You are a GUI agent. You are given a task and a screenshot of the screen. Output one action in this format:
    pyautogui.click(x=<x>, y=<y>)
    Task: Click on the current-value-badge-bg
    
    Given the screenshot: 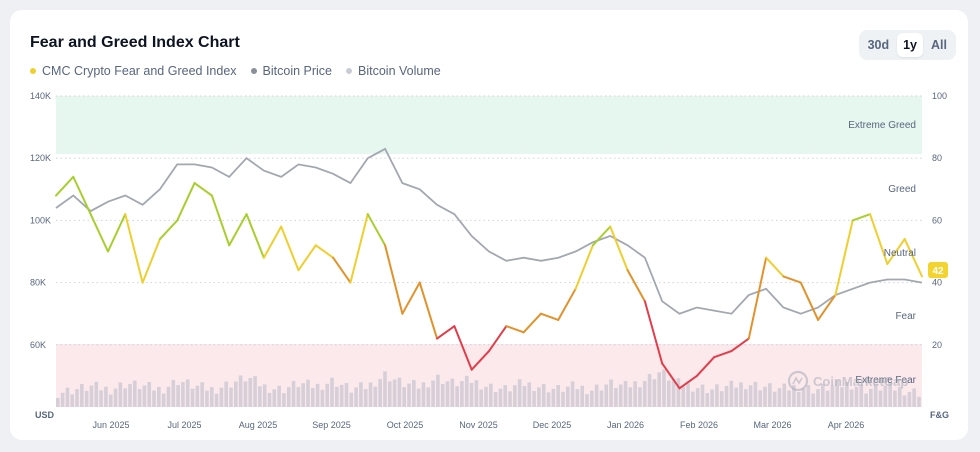 What is the action you would take?
    pyautogui.click(x=938, y=270)
    